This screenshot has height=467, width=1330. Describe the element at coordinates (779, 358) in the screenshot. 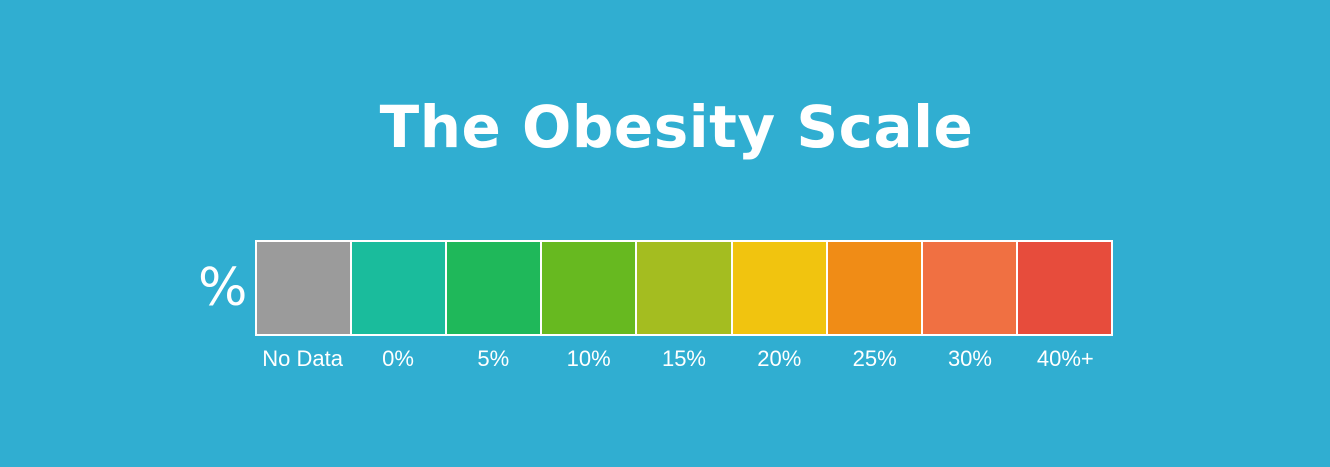

I see `label-20-percent: 20%` at that location.